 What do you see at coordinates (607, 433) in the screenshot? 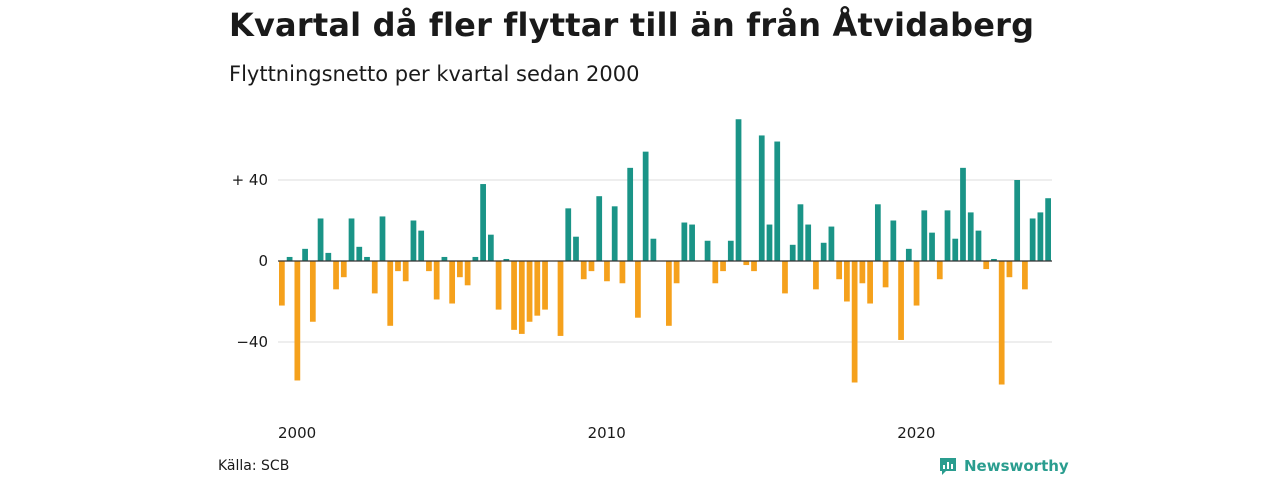
I see `x-tick-label: 2010` at bounding box center [607, 433].